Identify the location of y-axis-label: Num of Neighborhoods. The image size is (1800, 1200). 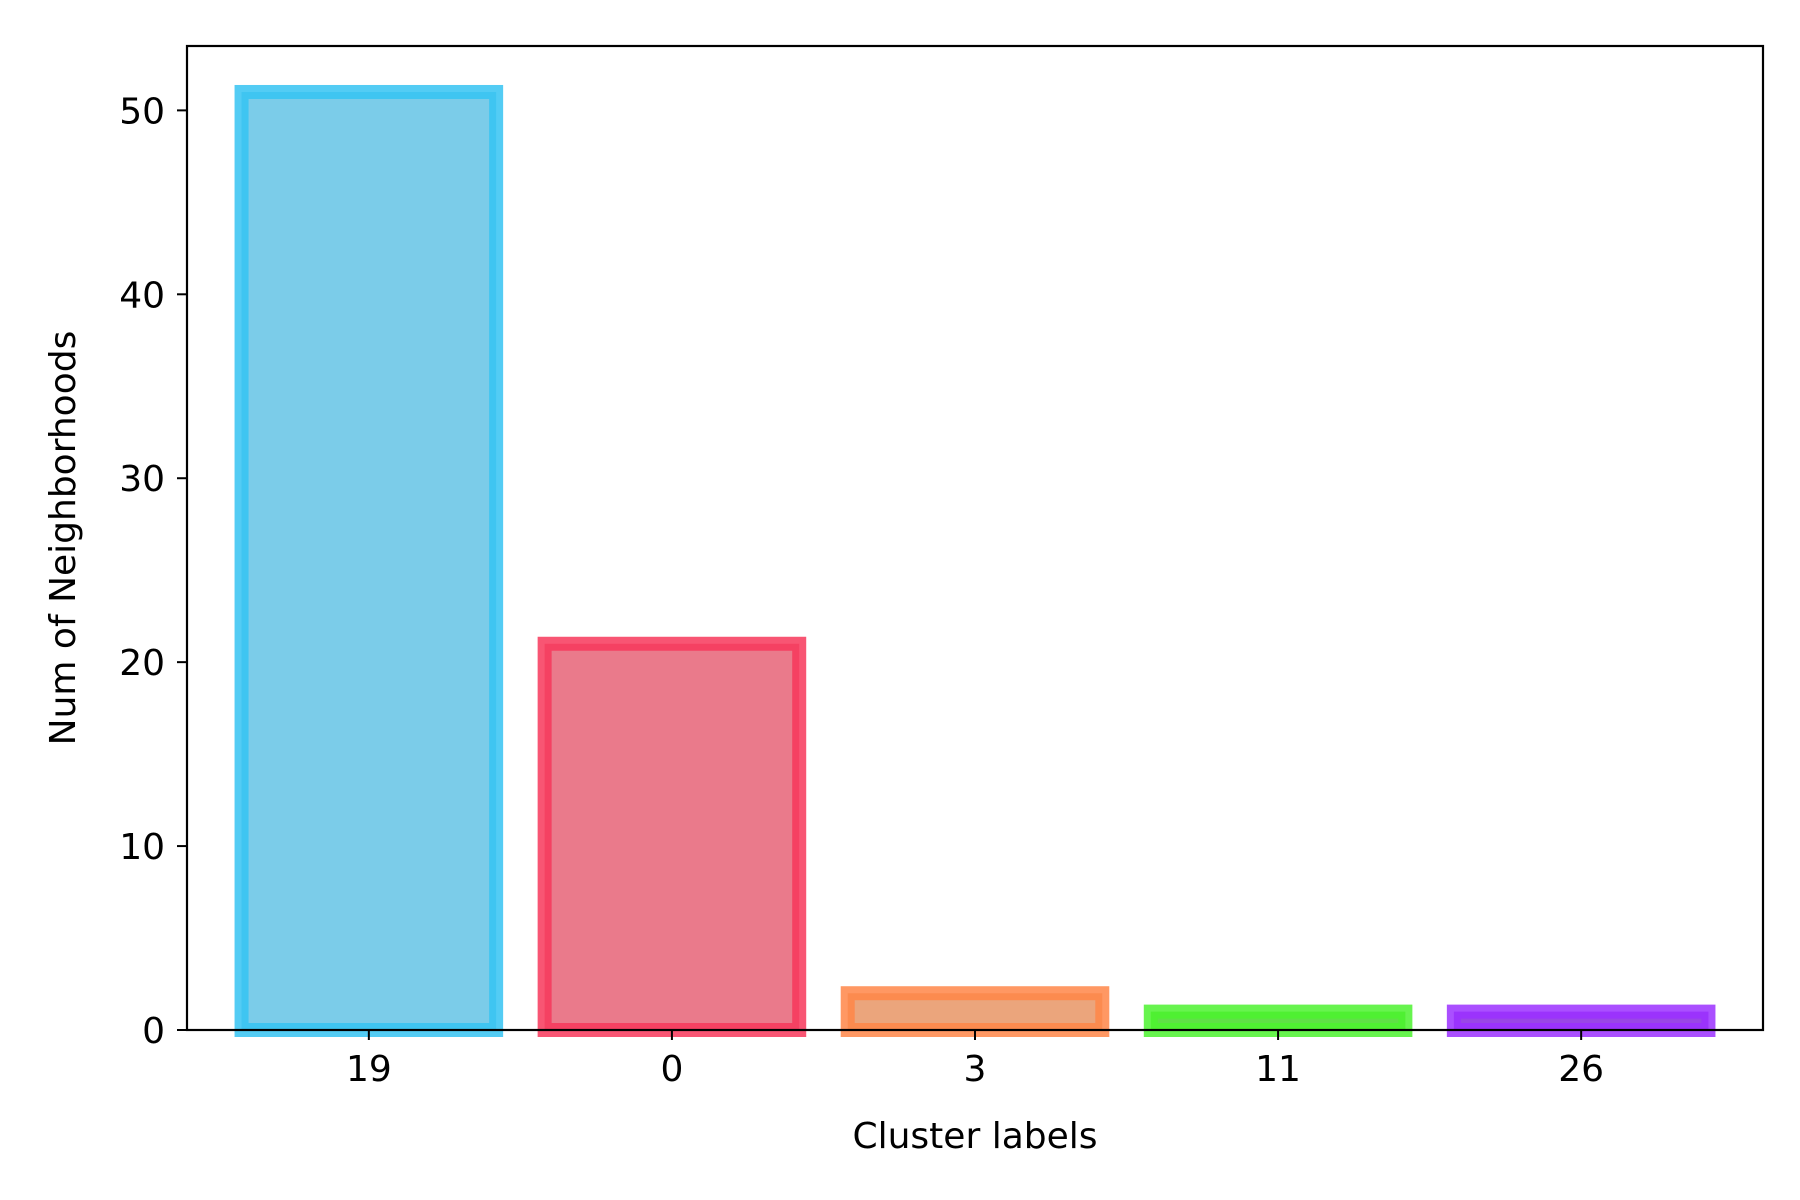
(63, 538).